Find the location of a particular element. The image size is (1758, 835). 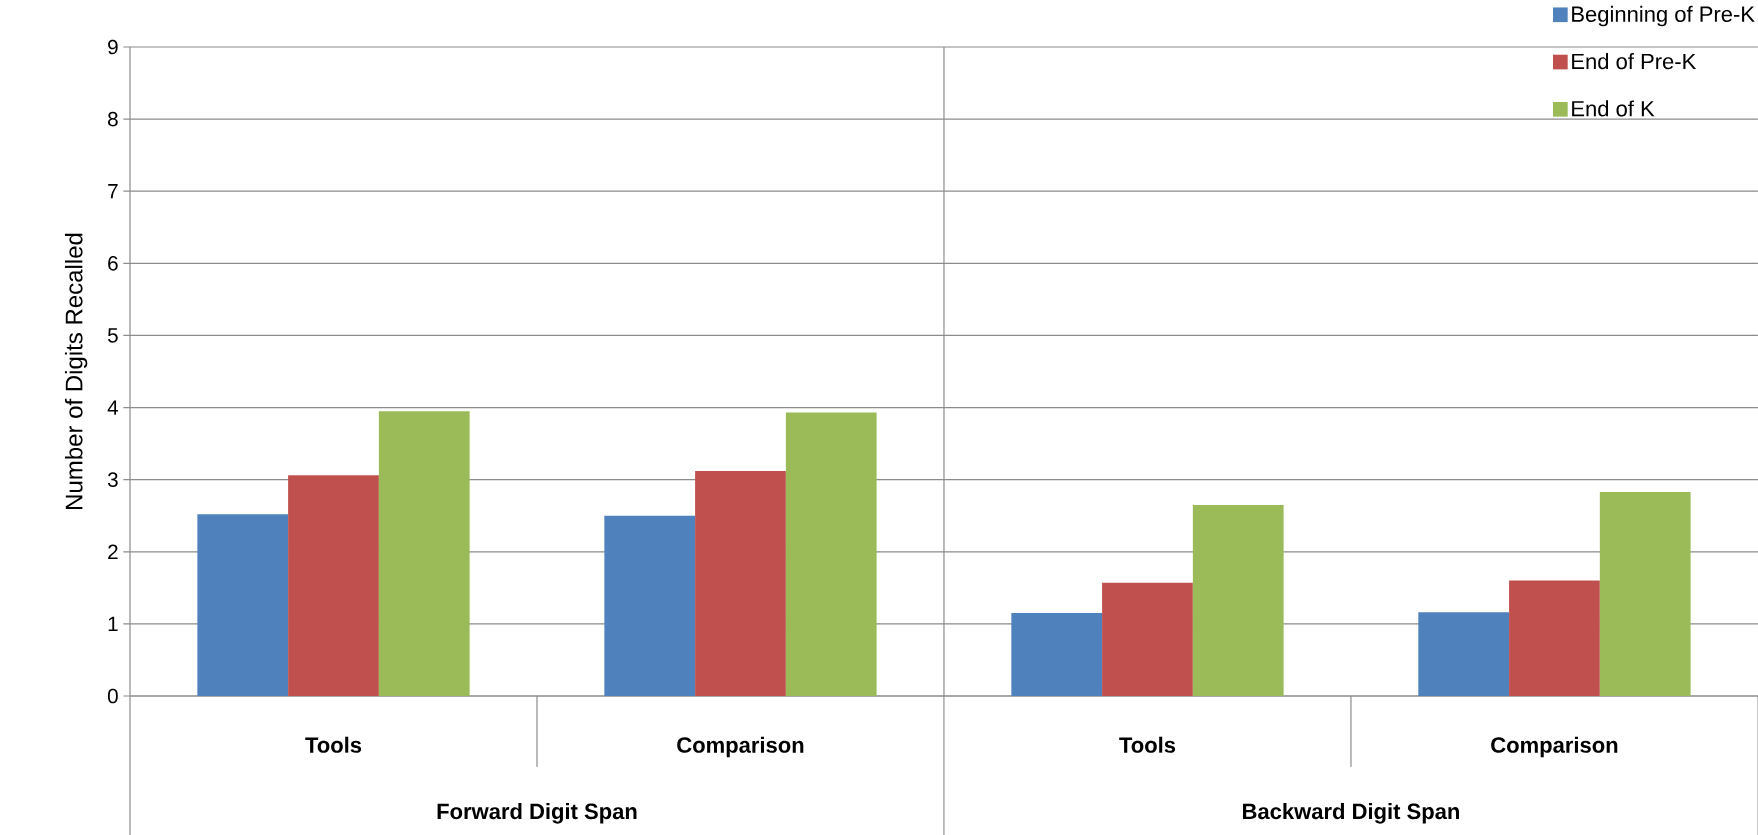

y-tick-label: 5 is located at coordinates (112, 335).